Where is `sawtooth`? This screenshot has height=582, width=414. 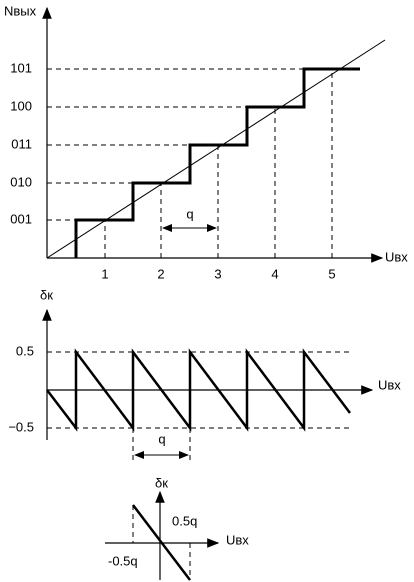
sawtooth is located at coordinates (198, 390).